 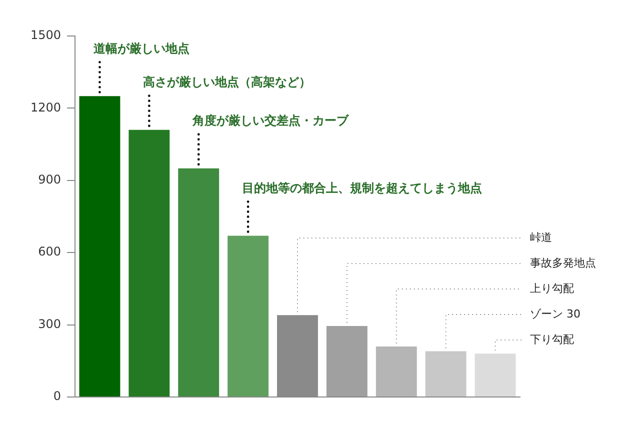 I want to click on text: 峠道, so click(x=541, y=237).